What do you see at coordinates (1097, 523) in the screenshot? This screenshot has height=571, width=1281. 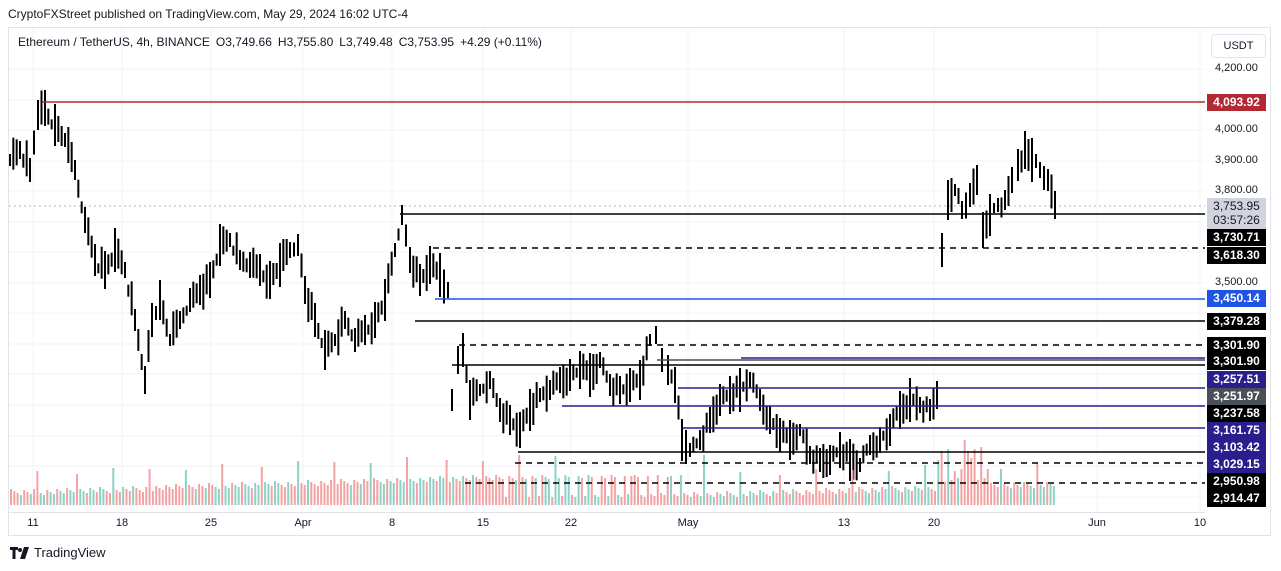 I see `time-tick: Jun` at bounding box center [1097, 523].